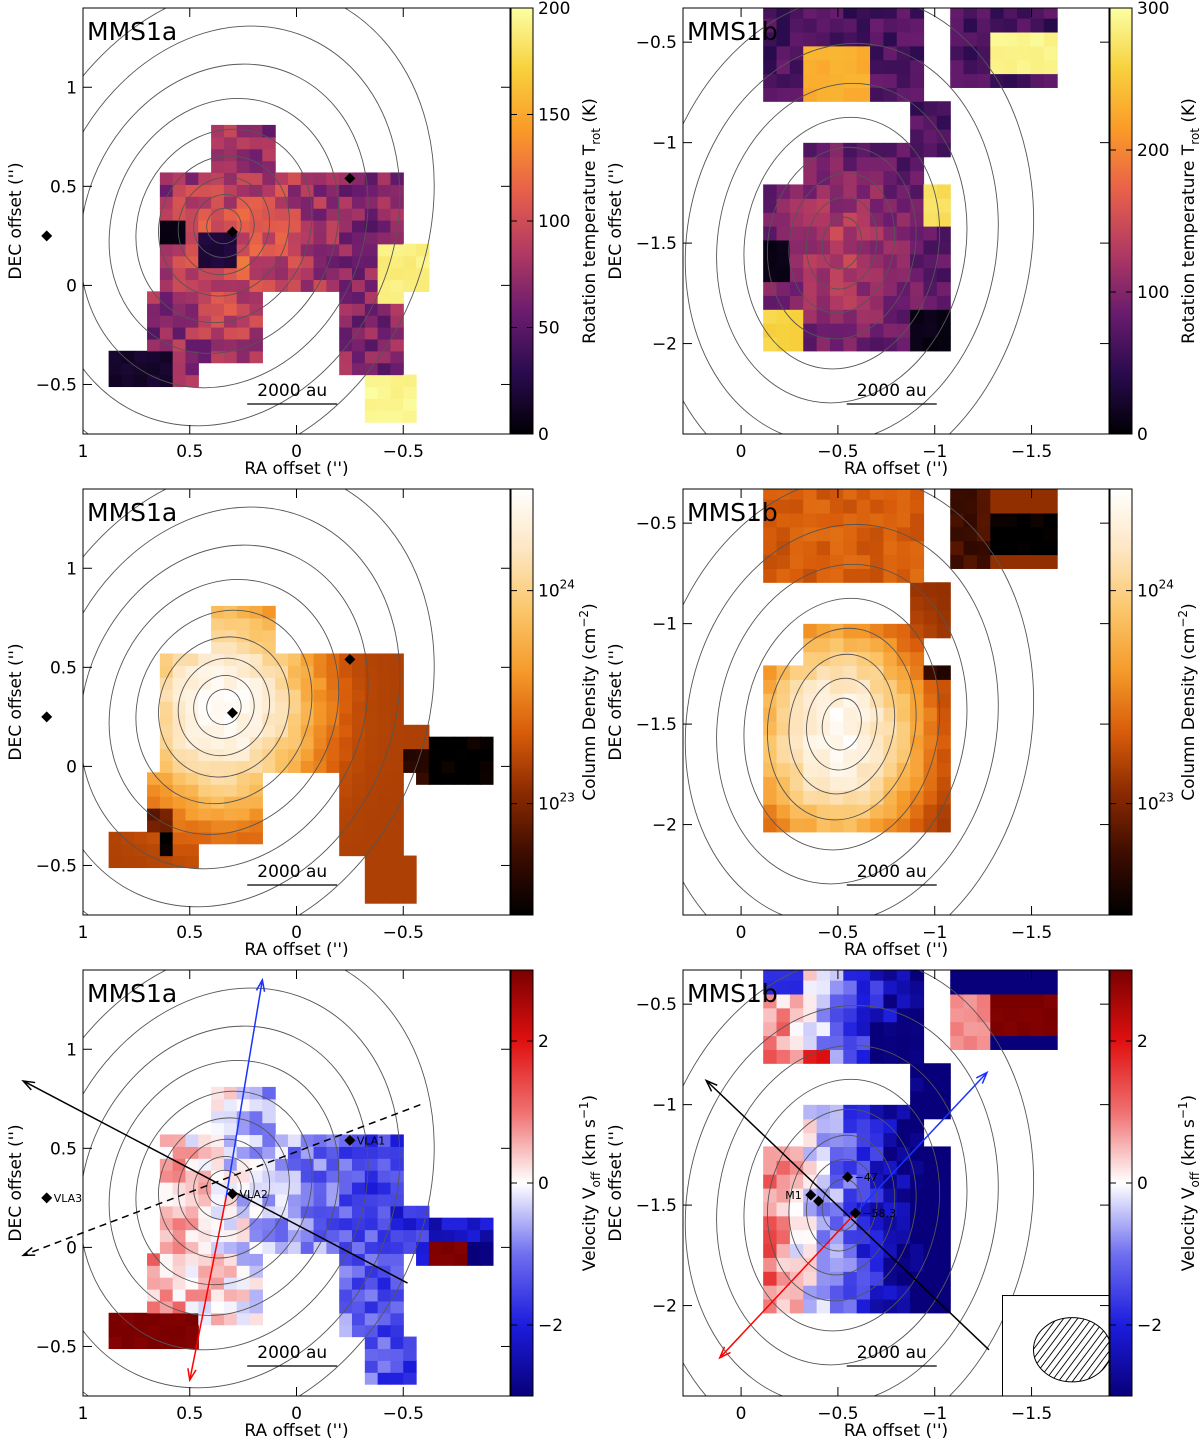 This screenshot has width=1200, height=1455. I want to click on colorbar-label-sup: −2, so click(1183, 619).